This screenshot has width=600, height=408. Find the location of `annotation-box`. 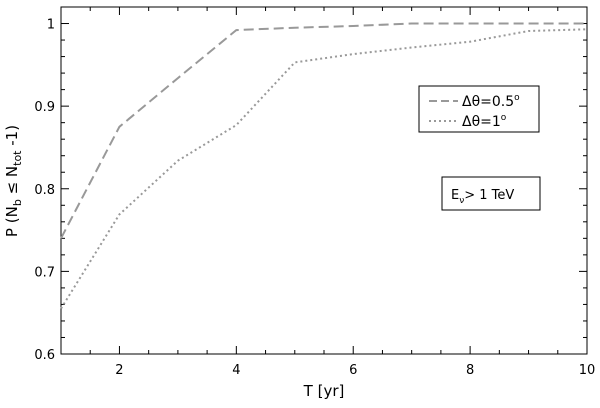

annotation-box is located at coordinates (491, 193).